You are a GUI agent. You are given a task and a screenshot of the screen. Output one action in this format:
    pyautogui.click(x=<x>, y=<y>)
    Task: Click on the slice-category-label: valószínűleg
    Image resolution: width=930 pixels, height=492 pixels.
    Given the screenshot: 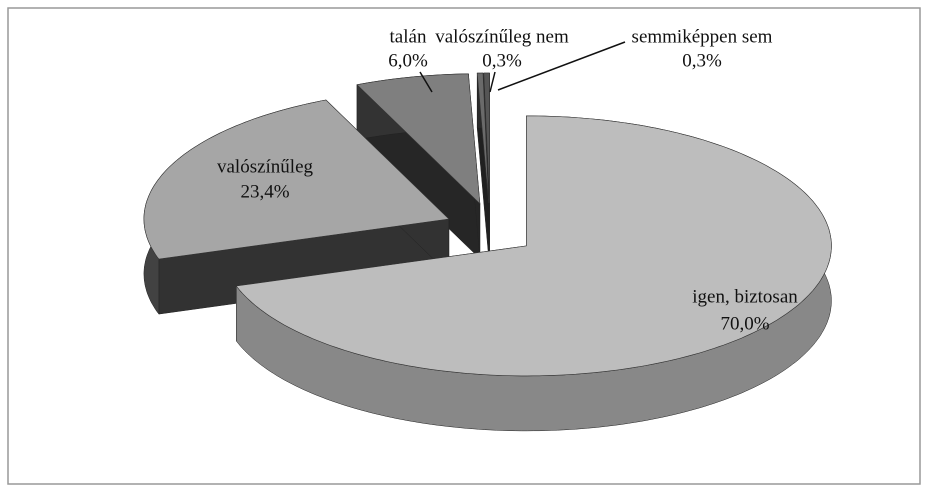 What is the action you would take?
    pyautogui.click(x=265, y=166)
    